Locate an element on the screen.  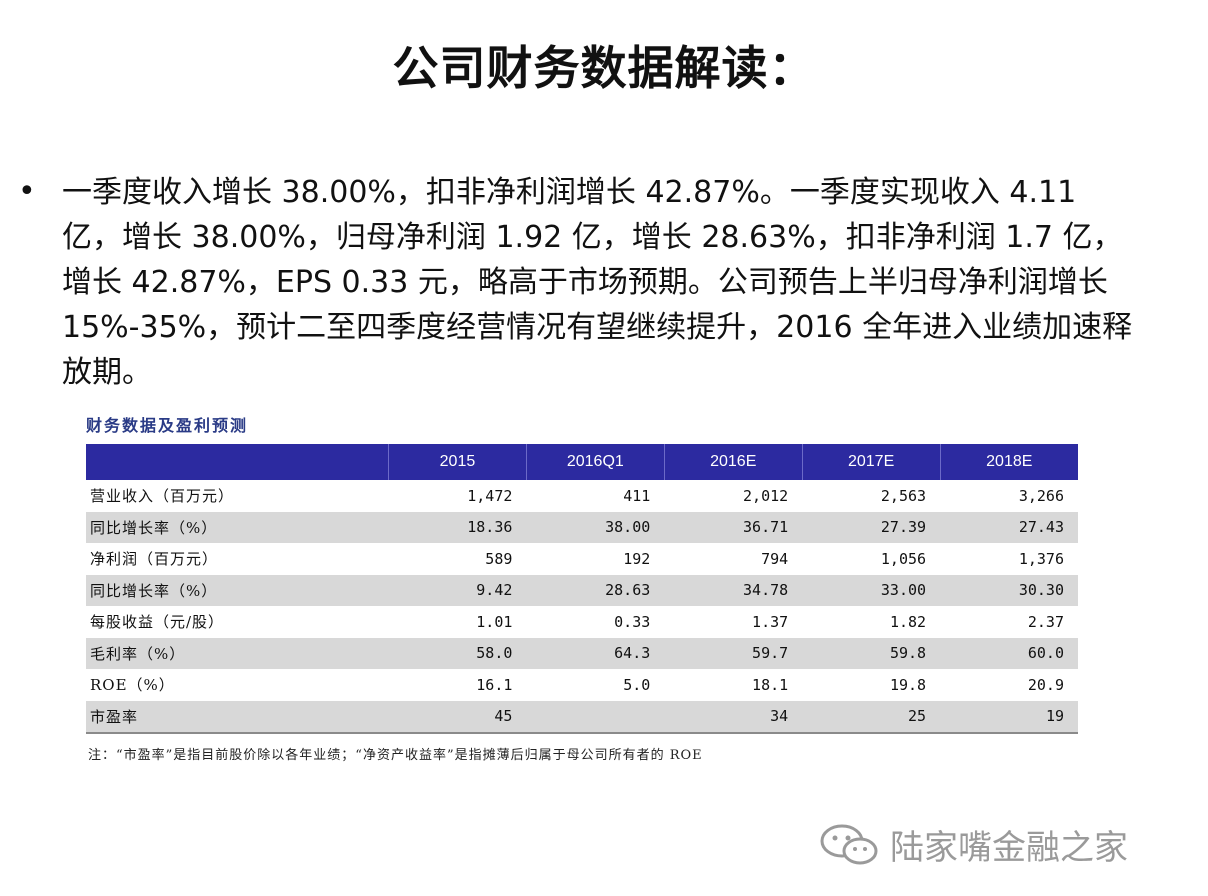
table-cell: 2.37 is located at coordinates (1009, 622).